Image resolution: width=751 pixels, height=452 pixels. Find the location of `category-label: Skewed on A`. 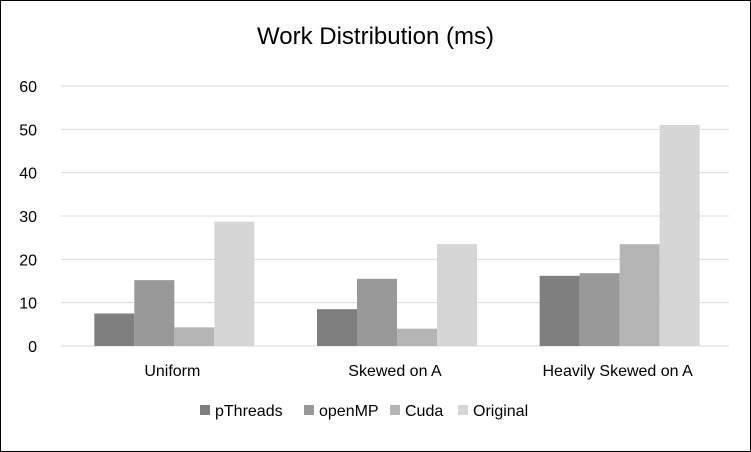

category-label: Skewed on A is located at coordinates (395, 371).